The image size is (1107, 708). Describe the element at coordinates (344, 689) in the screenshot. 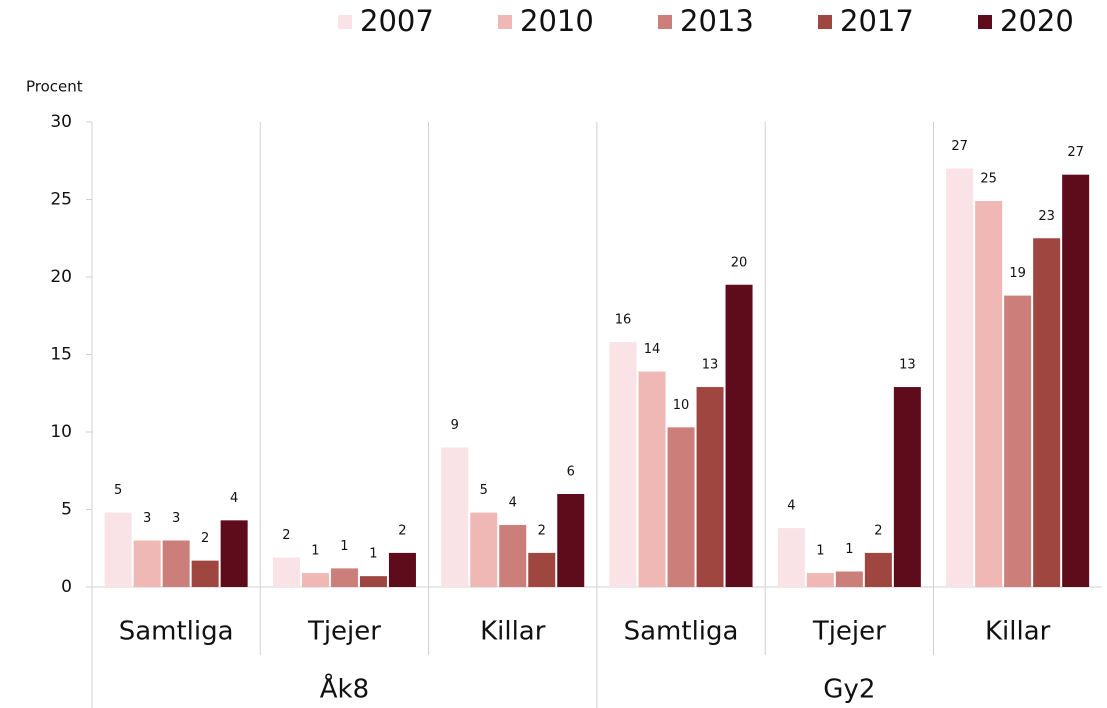

I see `group-label: Åk8` at that location.